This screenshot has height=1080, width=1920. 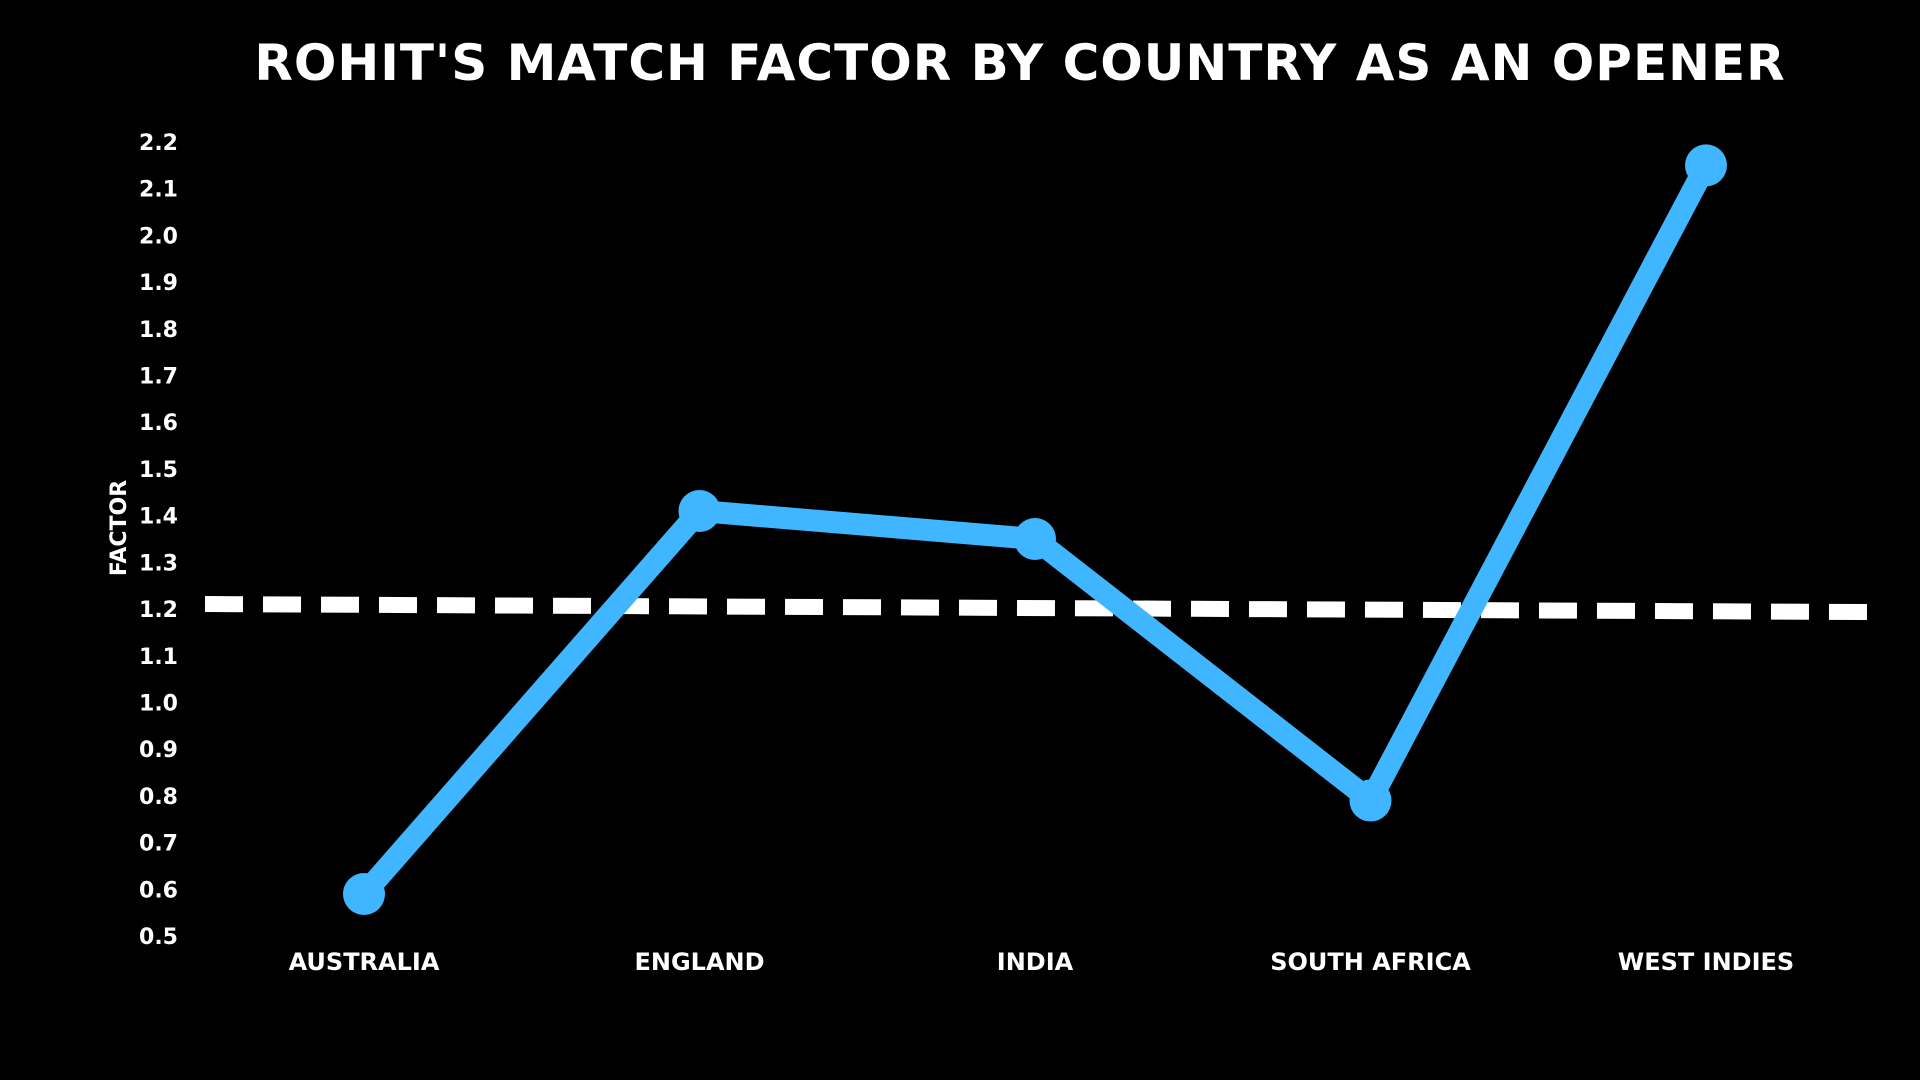 I want to click on y-tick-label: 0.9, so click(x=158, y=750).